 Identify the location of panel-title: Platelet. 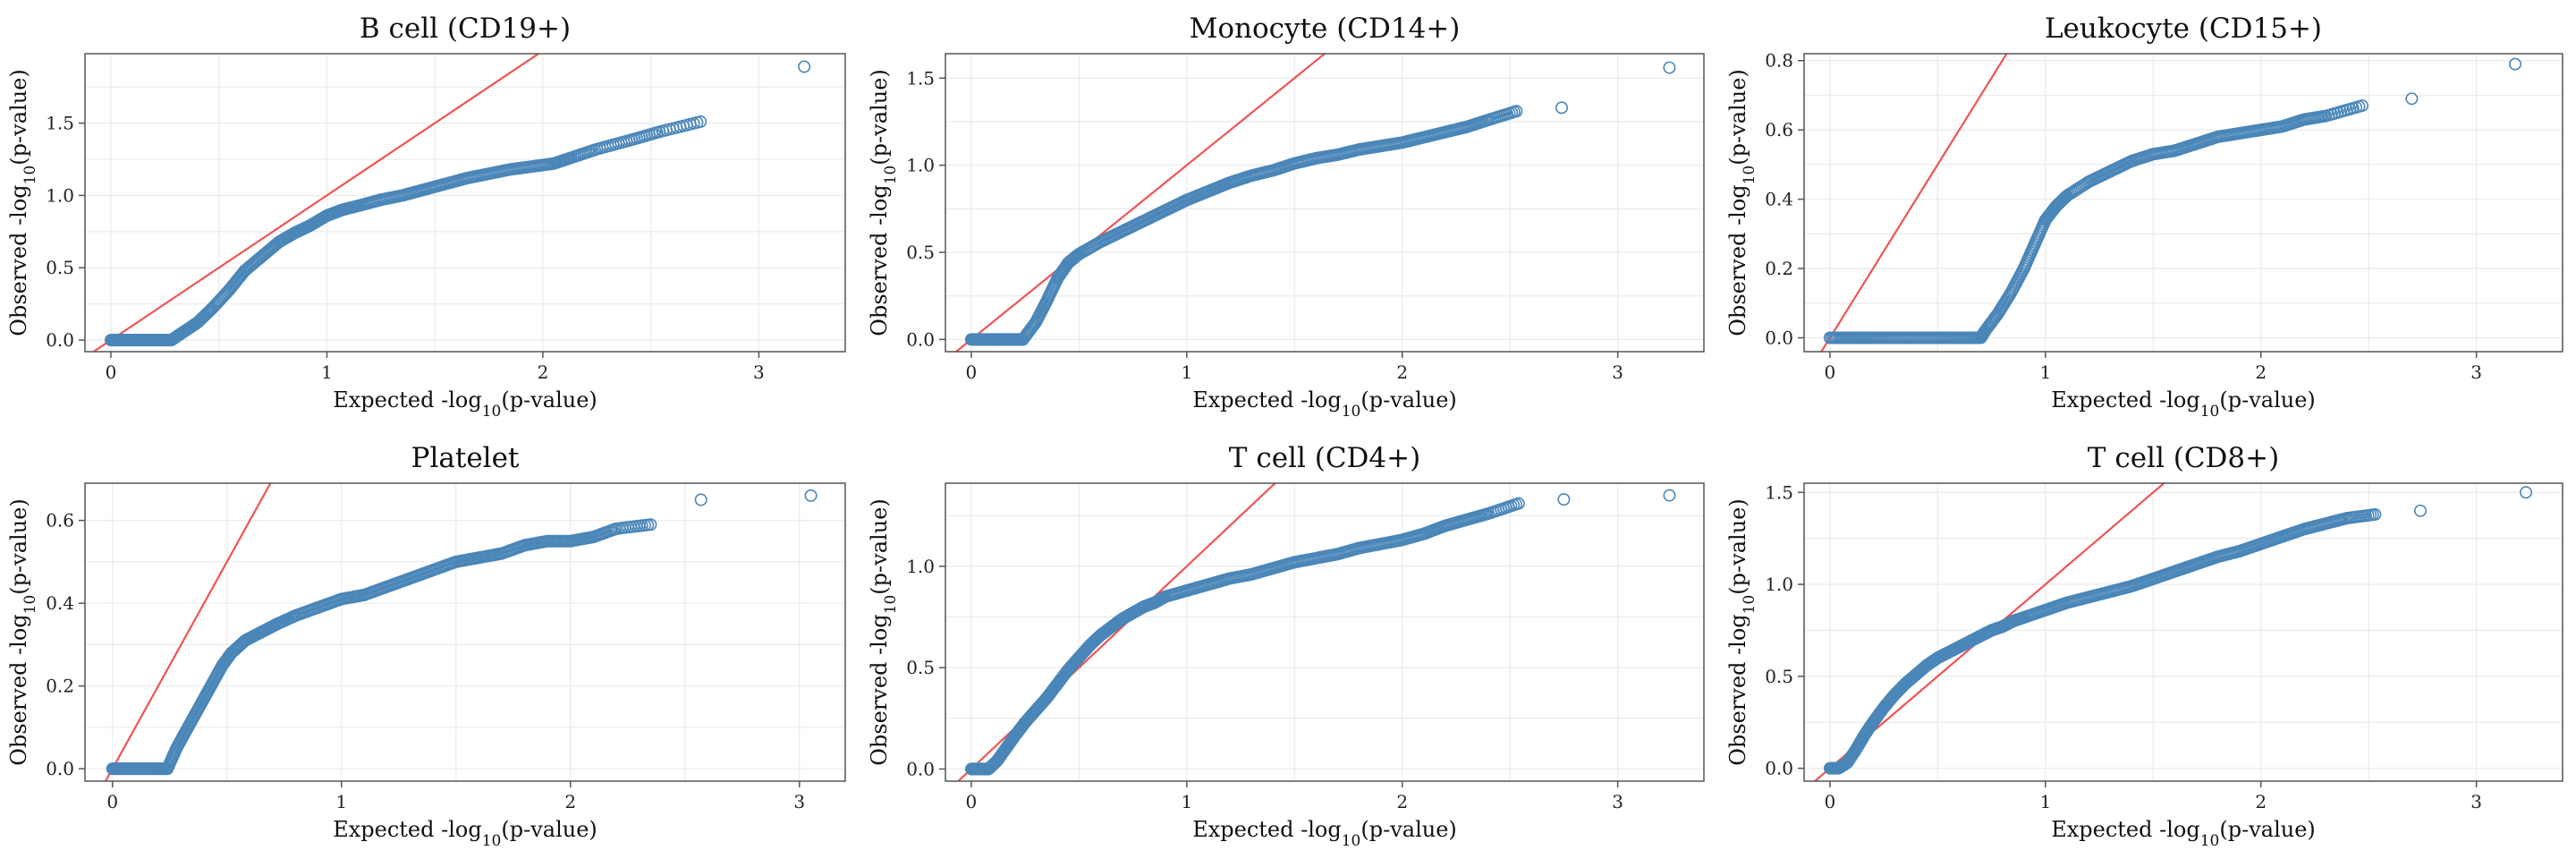
(465, 458).